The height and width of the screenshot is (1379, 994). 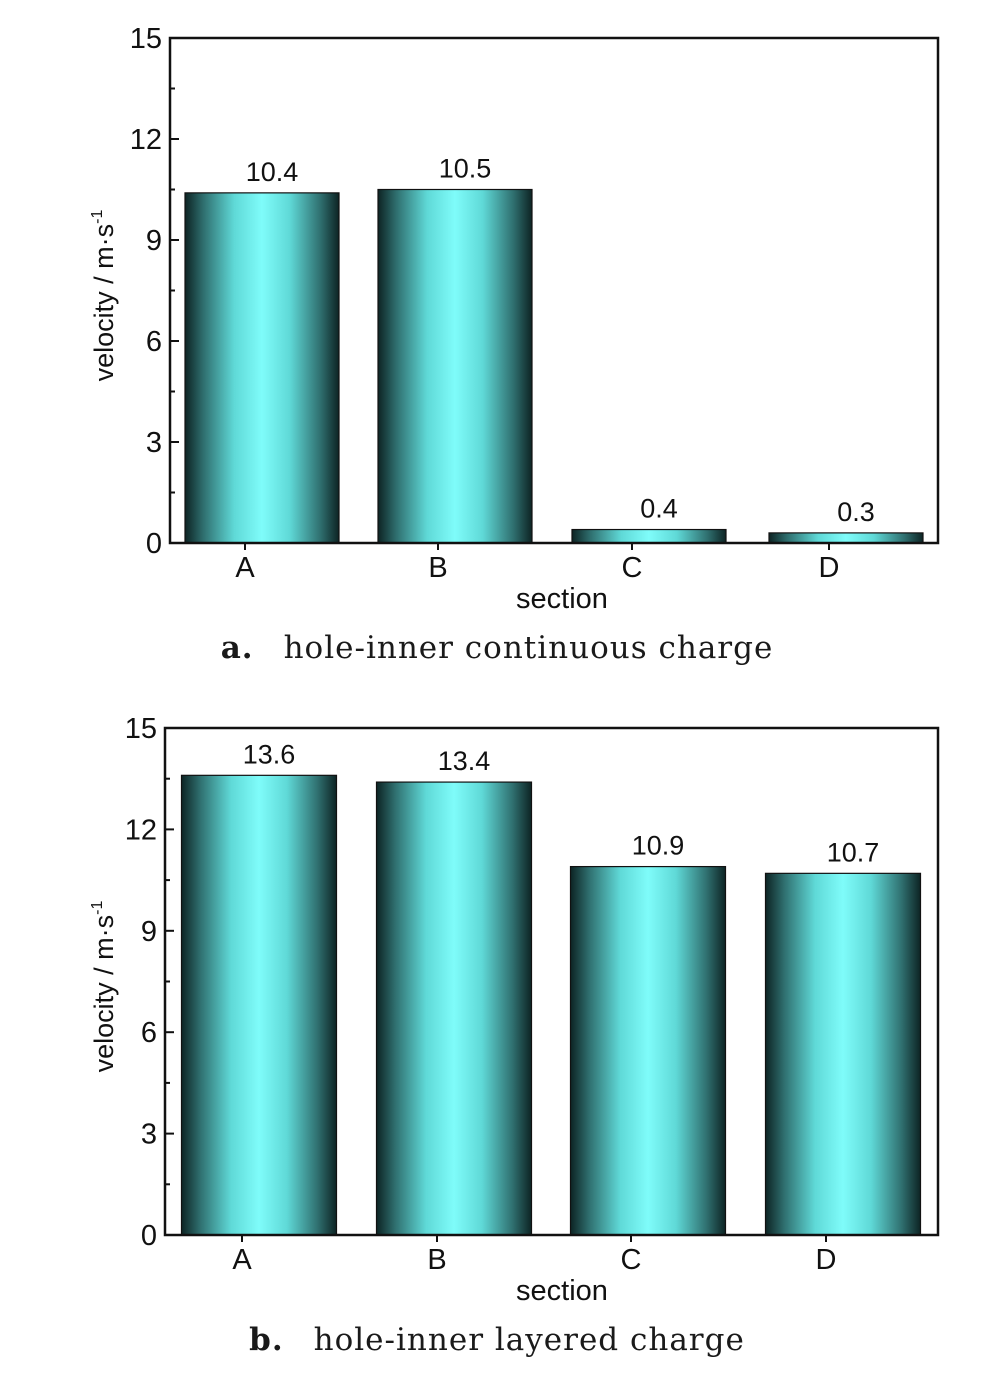 I want to click on caption-text: hole-inner layered charge, so click(x=529, y=1340).